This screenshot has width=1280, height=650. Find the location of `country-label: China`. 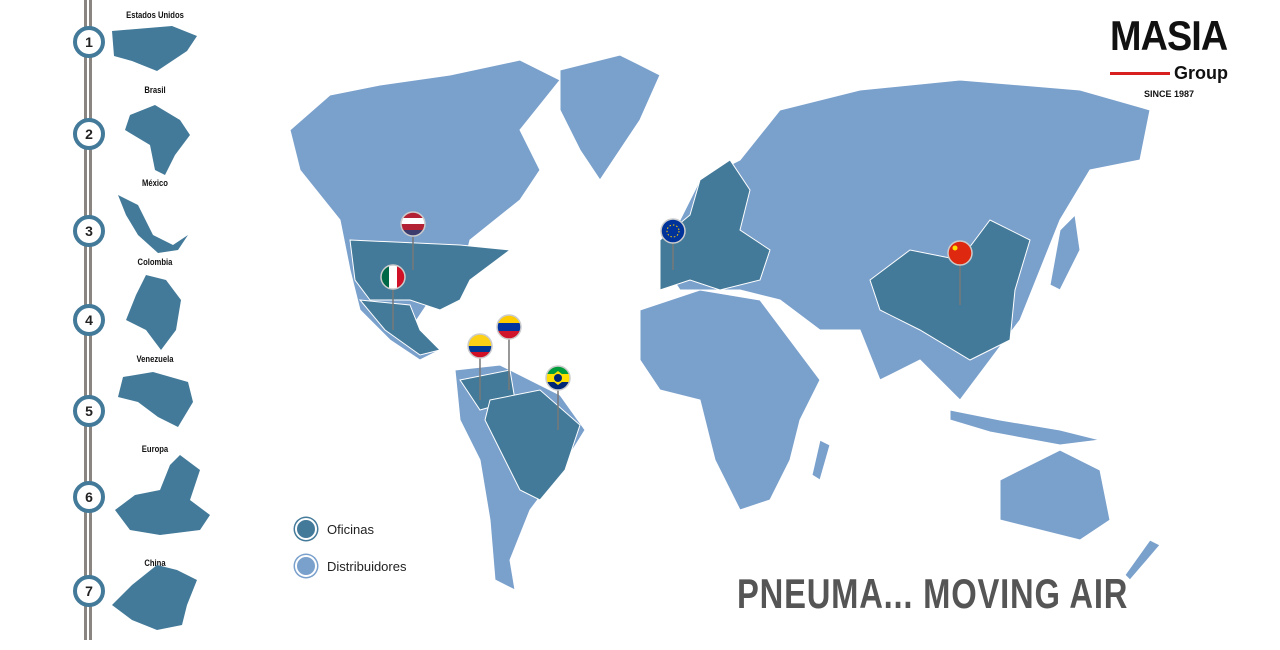

country-label: China is located at coordinates (155, 563).